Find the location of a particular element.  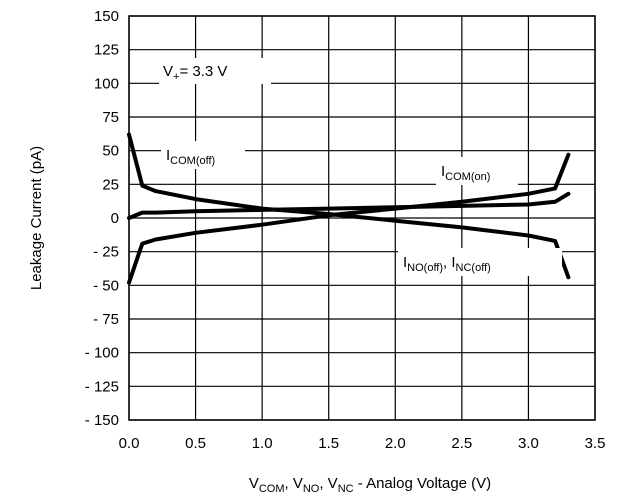

x-axis-label-part: NC is located at coordinates (346, 489).